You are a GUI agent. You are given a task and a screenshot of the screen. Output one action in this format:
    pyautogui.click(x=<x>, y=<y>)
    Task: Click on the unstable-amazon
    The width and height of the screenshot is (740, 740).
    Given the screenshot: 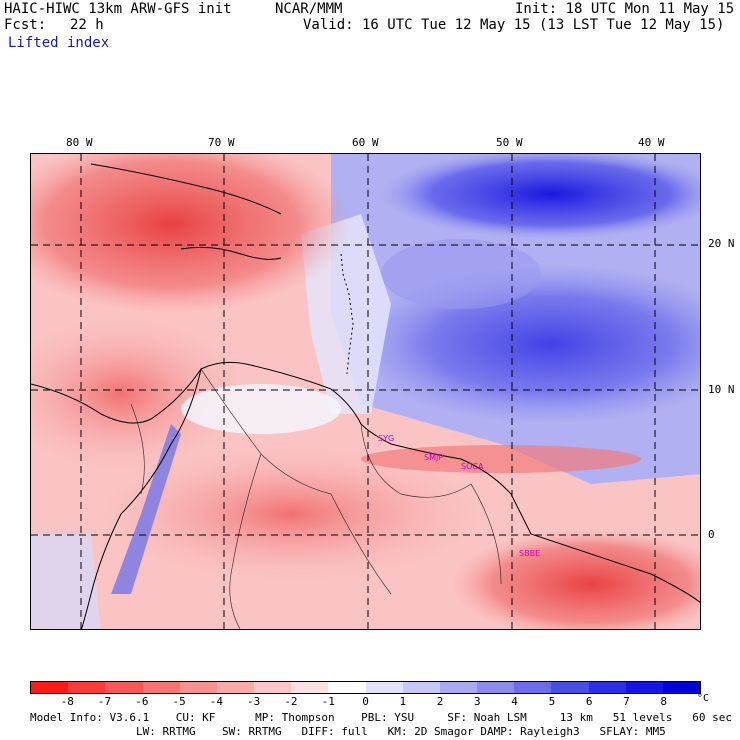 What is the action you would take?
    pyautogui.click(x=291, y=514)
    